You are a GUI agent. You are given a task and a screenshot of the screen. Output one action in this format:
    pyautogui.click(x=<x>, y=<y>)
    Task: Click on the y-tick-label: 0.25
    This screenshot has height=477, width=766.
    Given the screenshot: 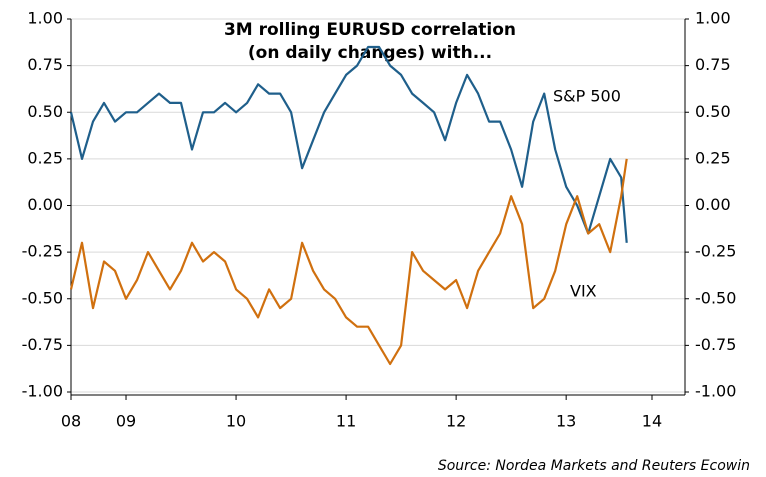 What is the action you would take?
    pyautogui.click(x=45, y=157)
    